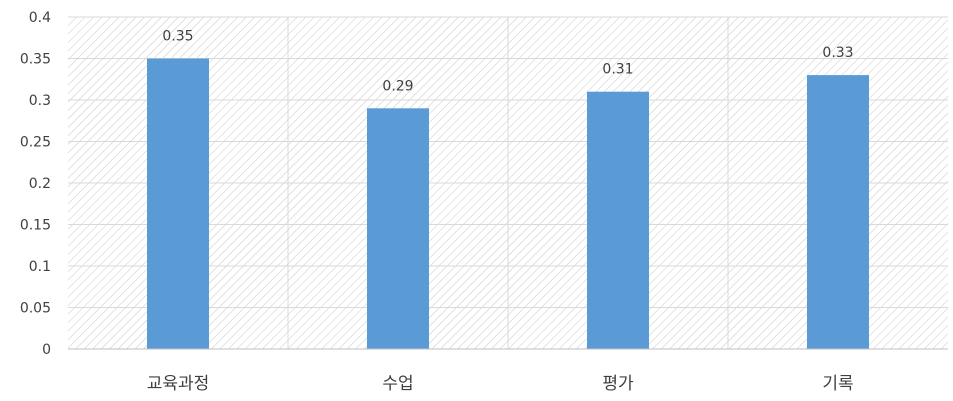  Describe the element at coordinates (46, 350) in the screenshot. I see `y-tick-label: 0` at that location.